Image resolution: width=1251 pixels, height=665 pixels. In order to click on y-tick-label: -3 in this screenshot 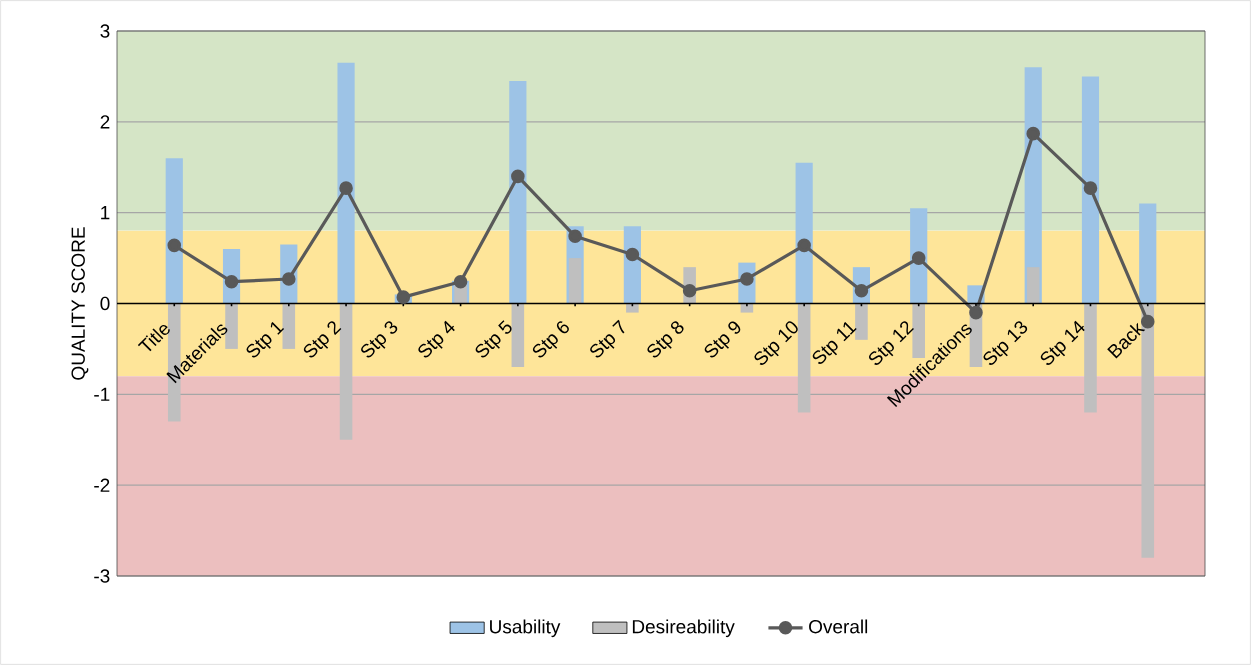, I will do `click(102, 576)`.